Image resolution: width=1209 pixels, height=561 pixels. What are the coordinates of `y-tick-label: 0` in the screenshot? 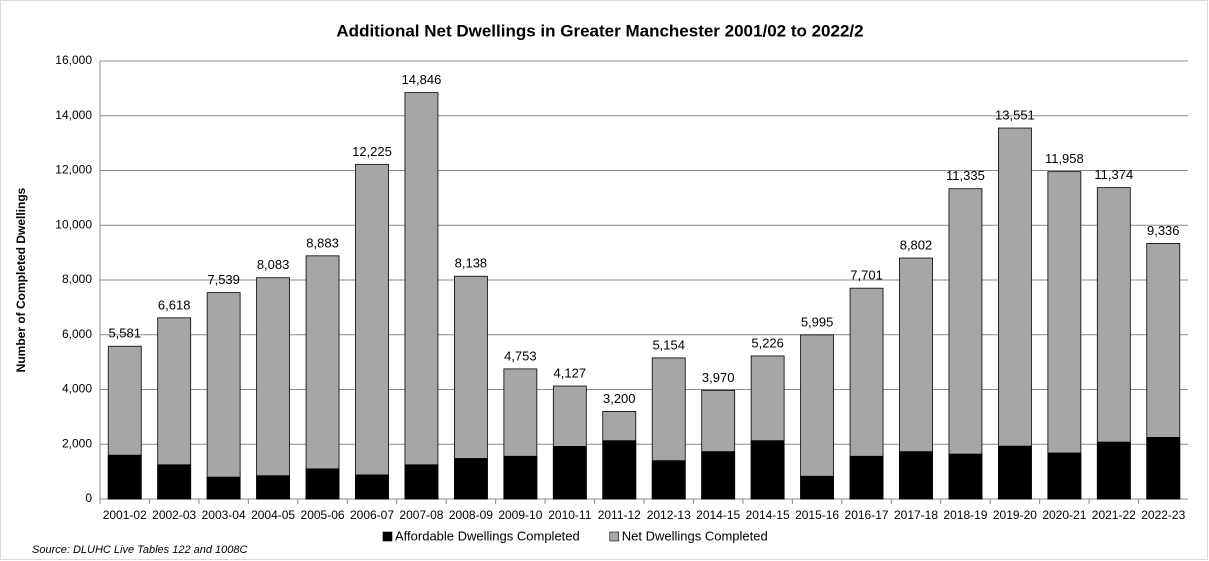 It's located at (88, 498).